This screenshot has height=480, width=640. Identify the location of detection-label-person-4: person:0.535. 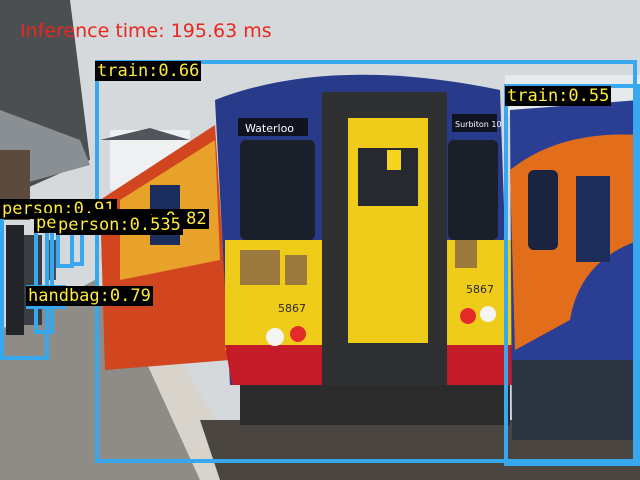
(119, 225).